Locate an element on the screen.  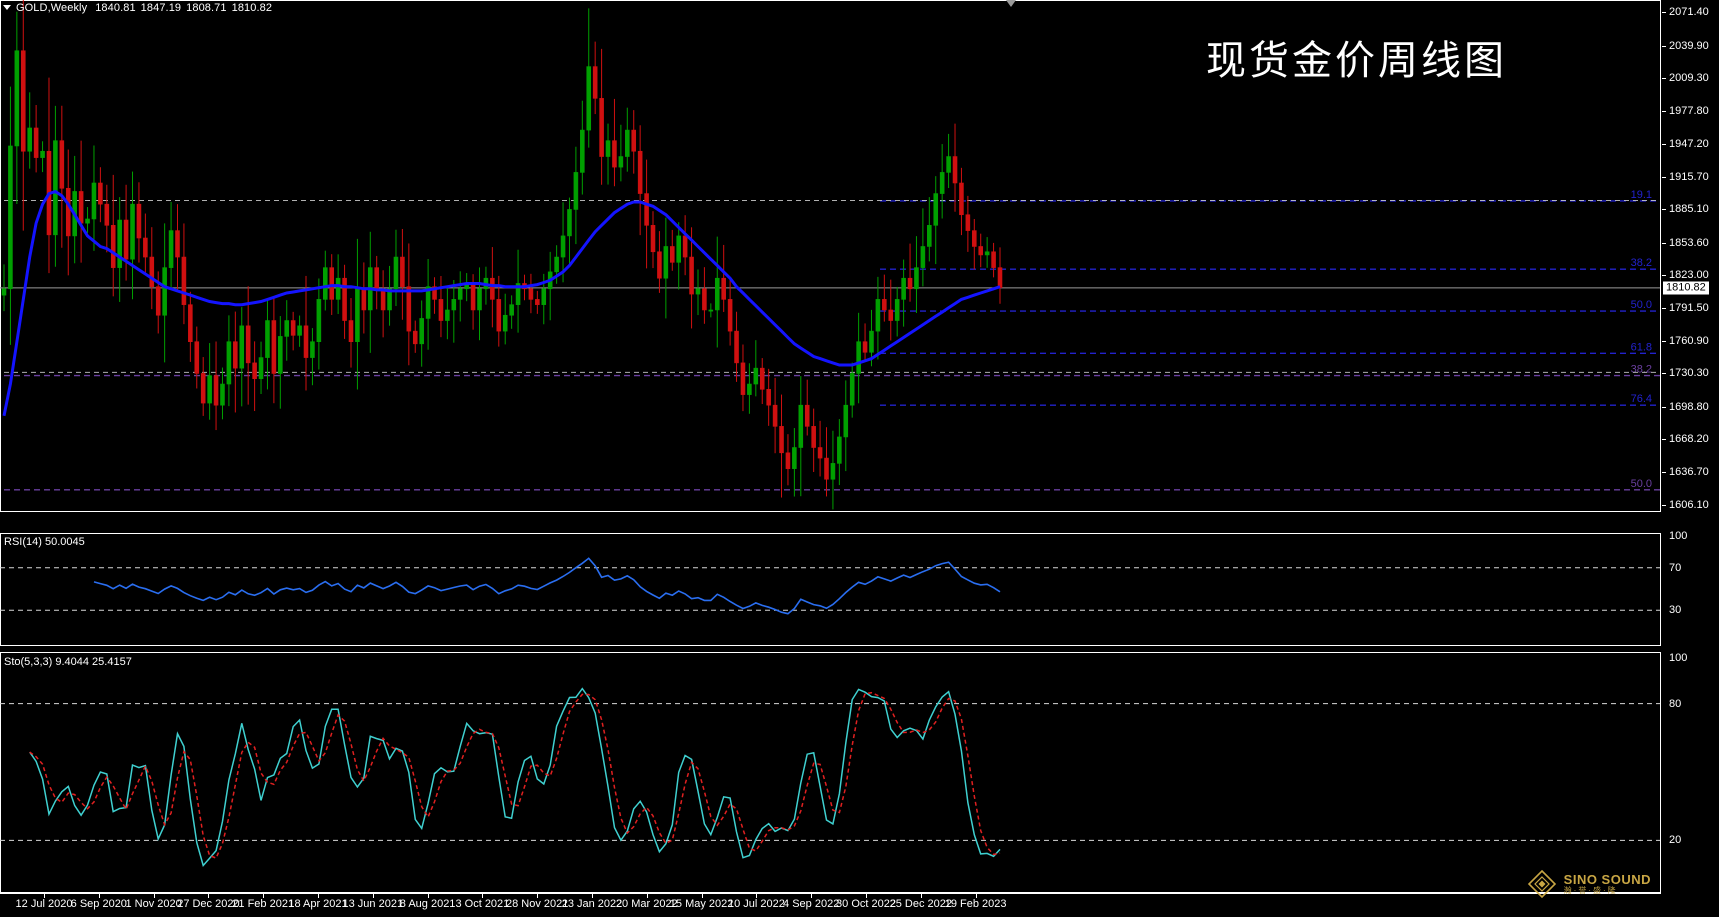
high-value: 1847.19 is located at coordinates (161, 8).